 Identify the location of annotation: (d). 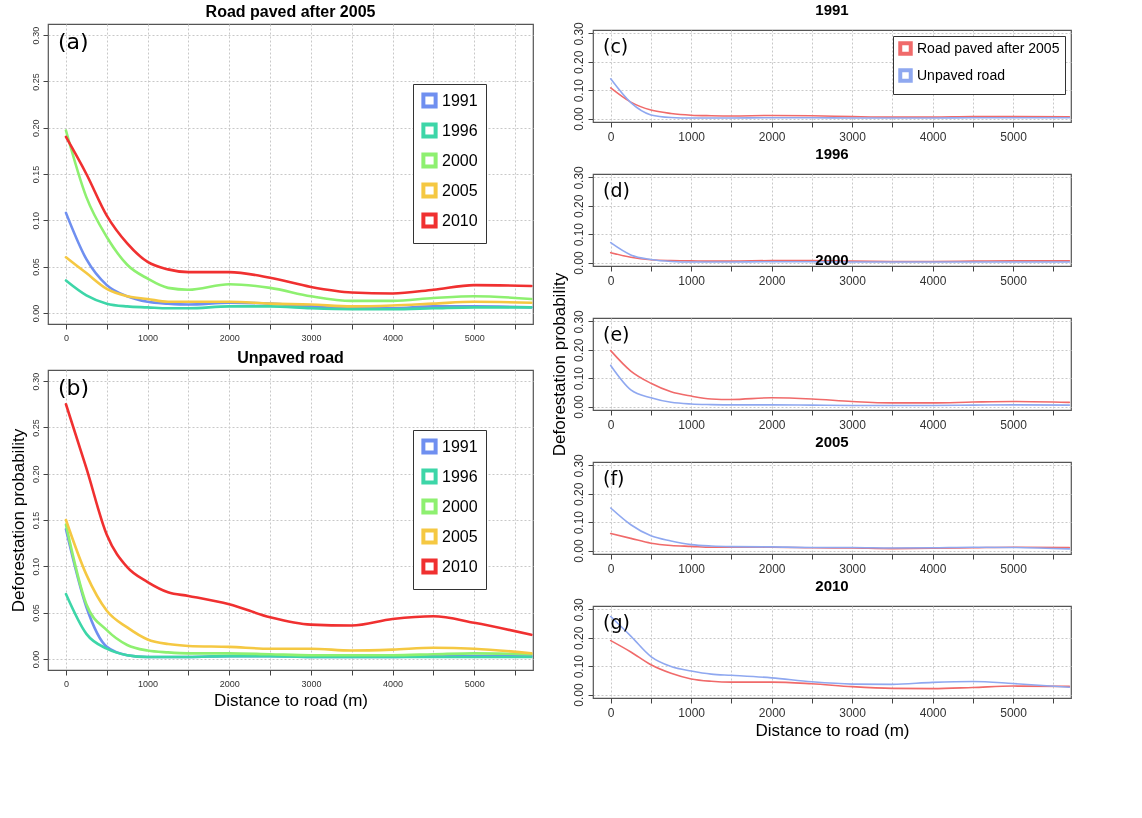
(616, 190).